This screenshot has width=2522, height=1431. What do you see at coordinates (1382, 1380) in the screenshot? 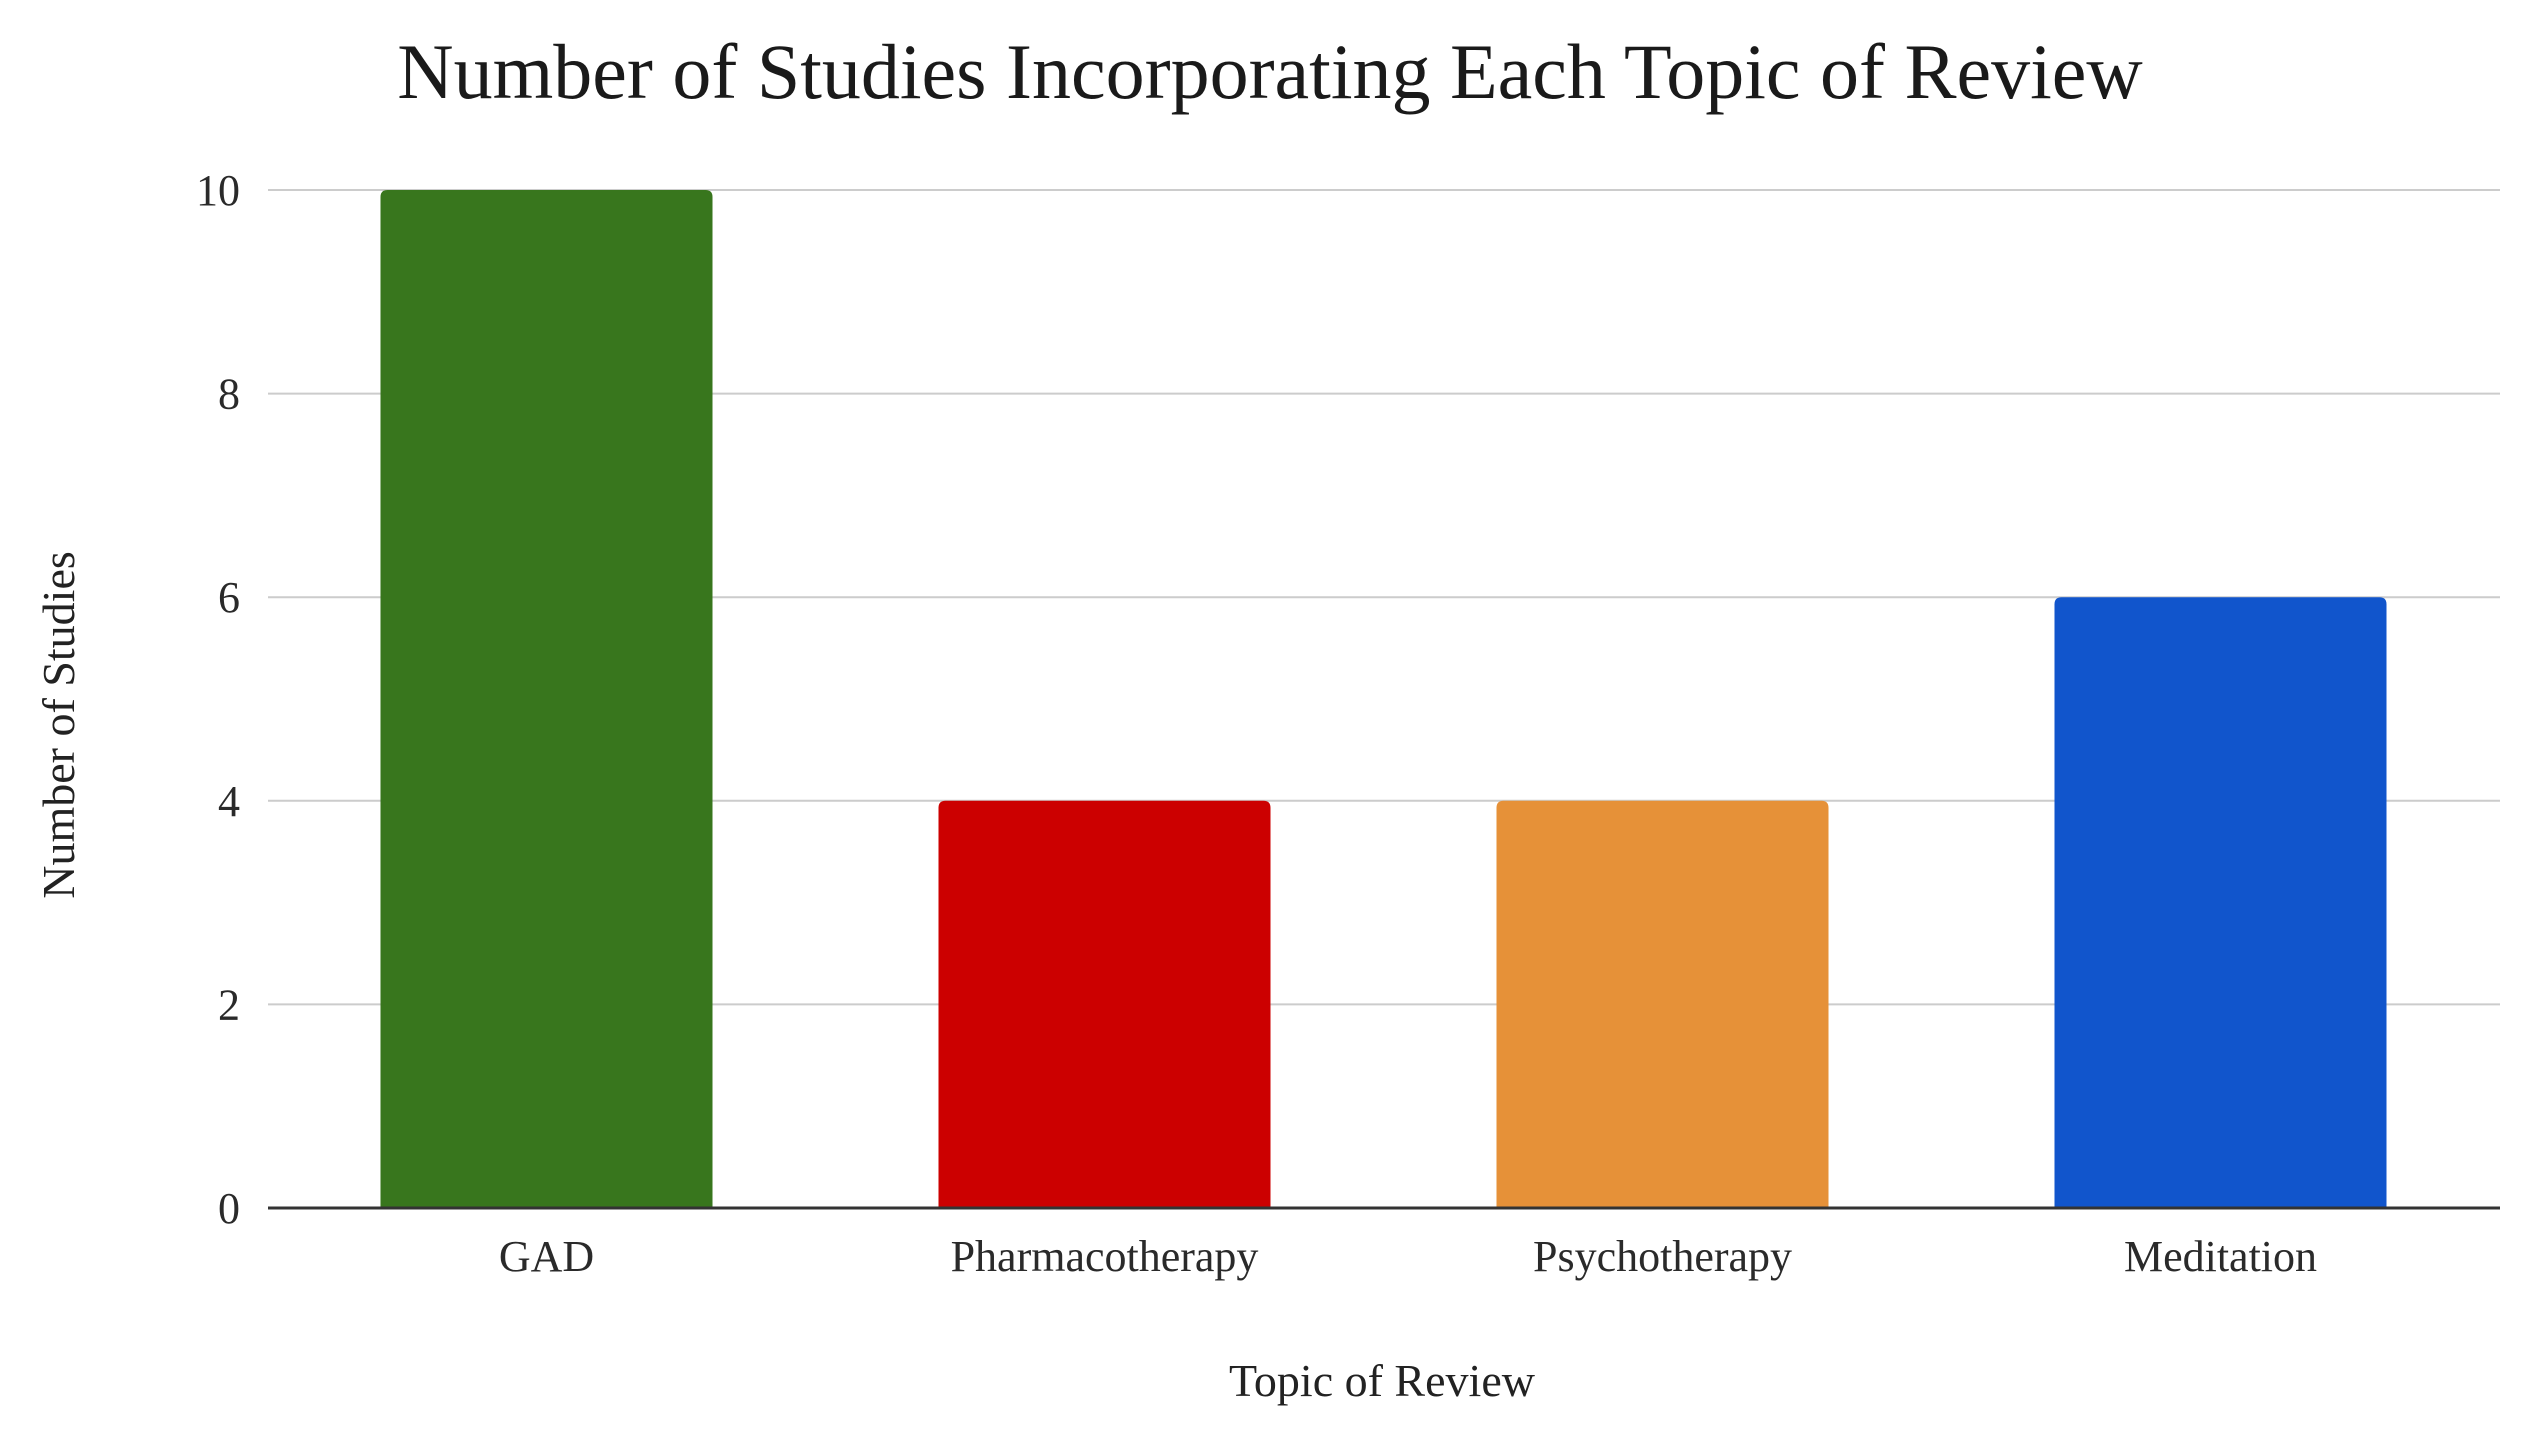
I see `x-axis-title: Topic of Review` at bounding box center [1382, 1380].